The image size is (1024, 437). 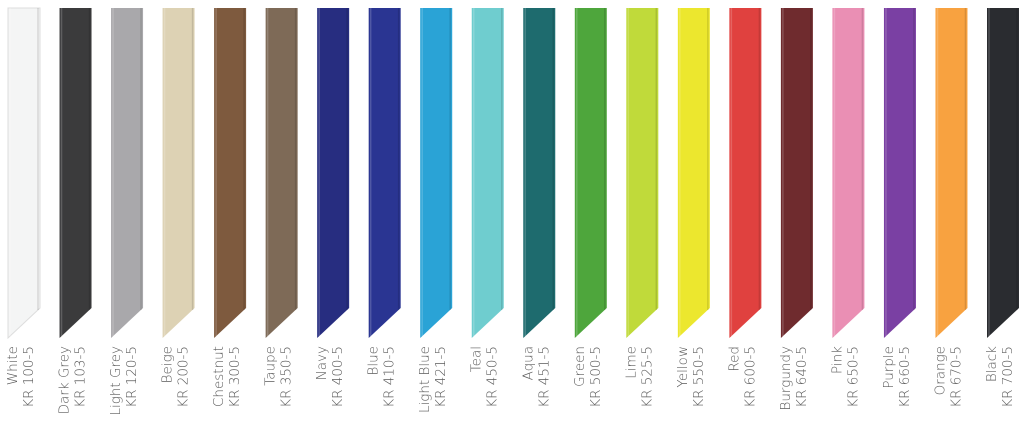 What do you see at coordinates (631, 362) in the screenshot?
I see `swatch-name: Lime` at bounding box center [631, 362].